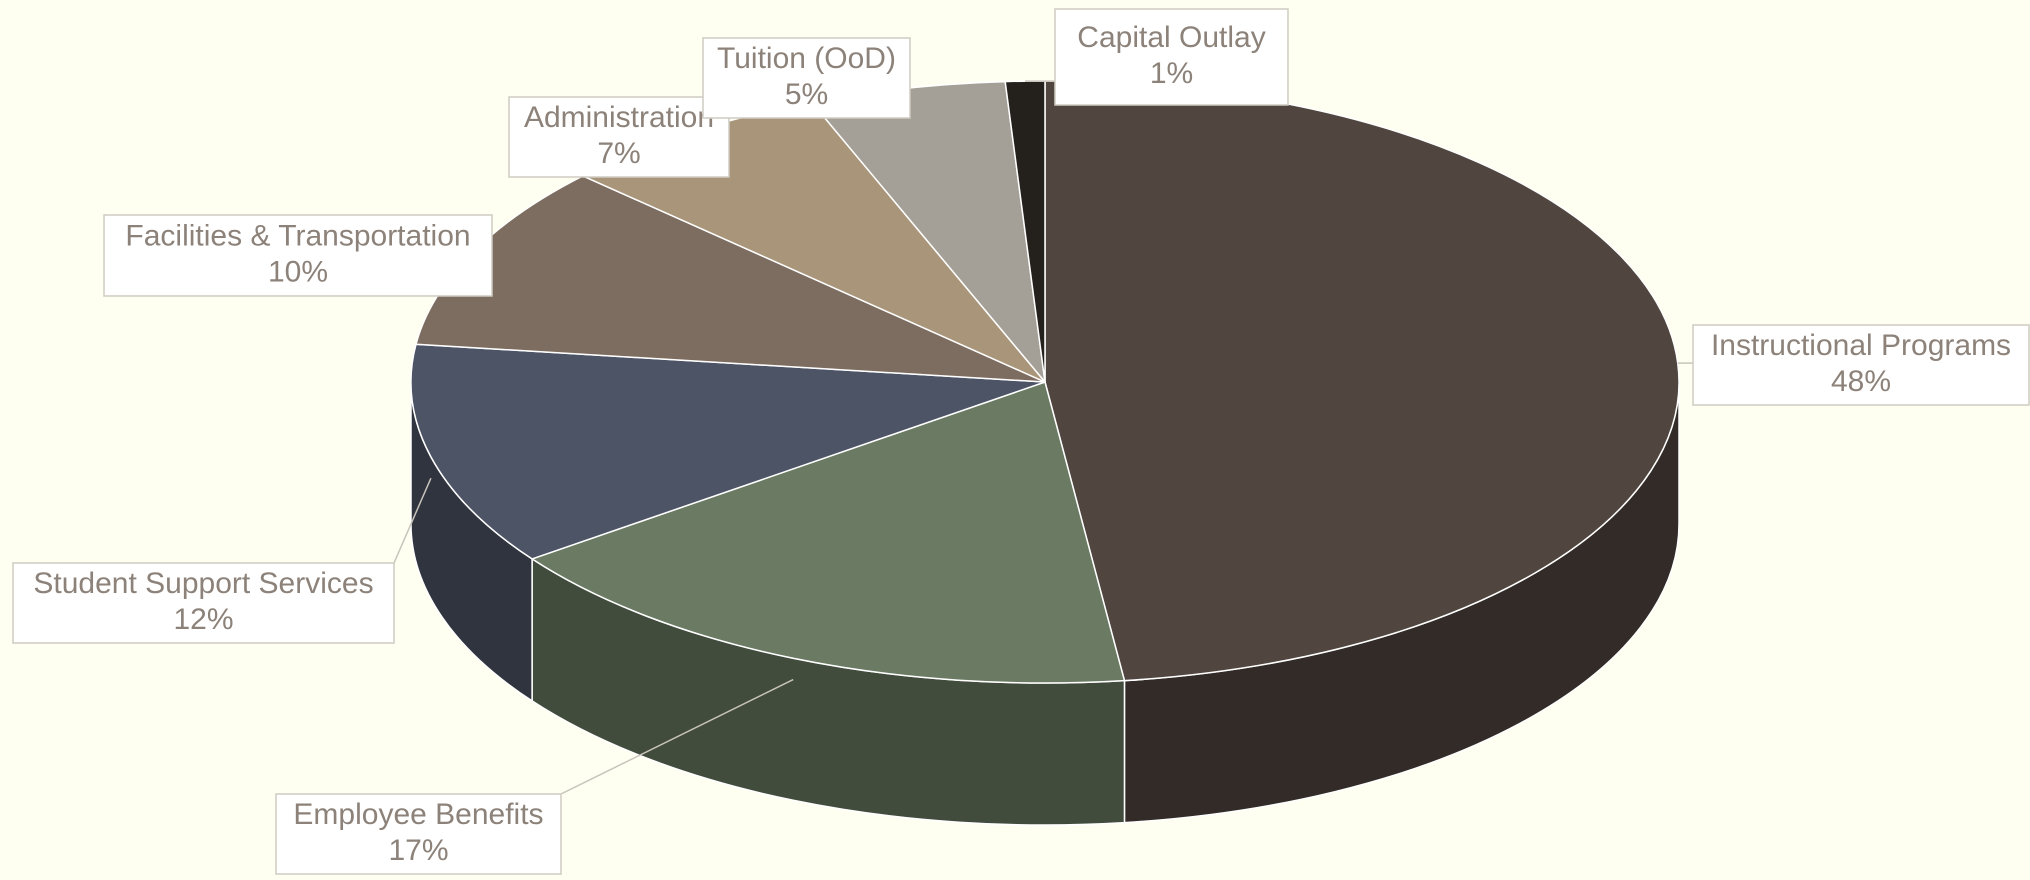 This screenshot has height=880, width=2030. What do you see at coordinates (806, 58) in the screenshot?
I see `category-label: Tuition (OoD)` at bounding box center [806, 58].